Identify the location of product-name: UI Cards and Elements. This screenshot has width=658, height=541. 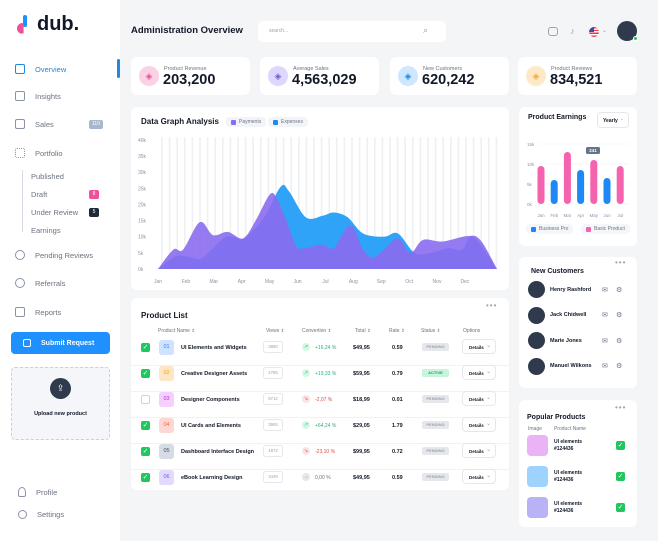
(211, 426).